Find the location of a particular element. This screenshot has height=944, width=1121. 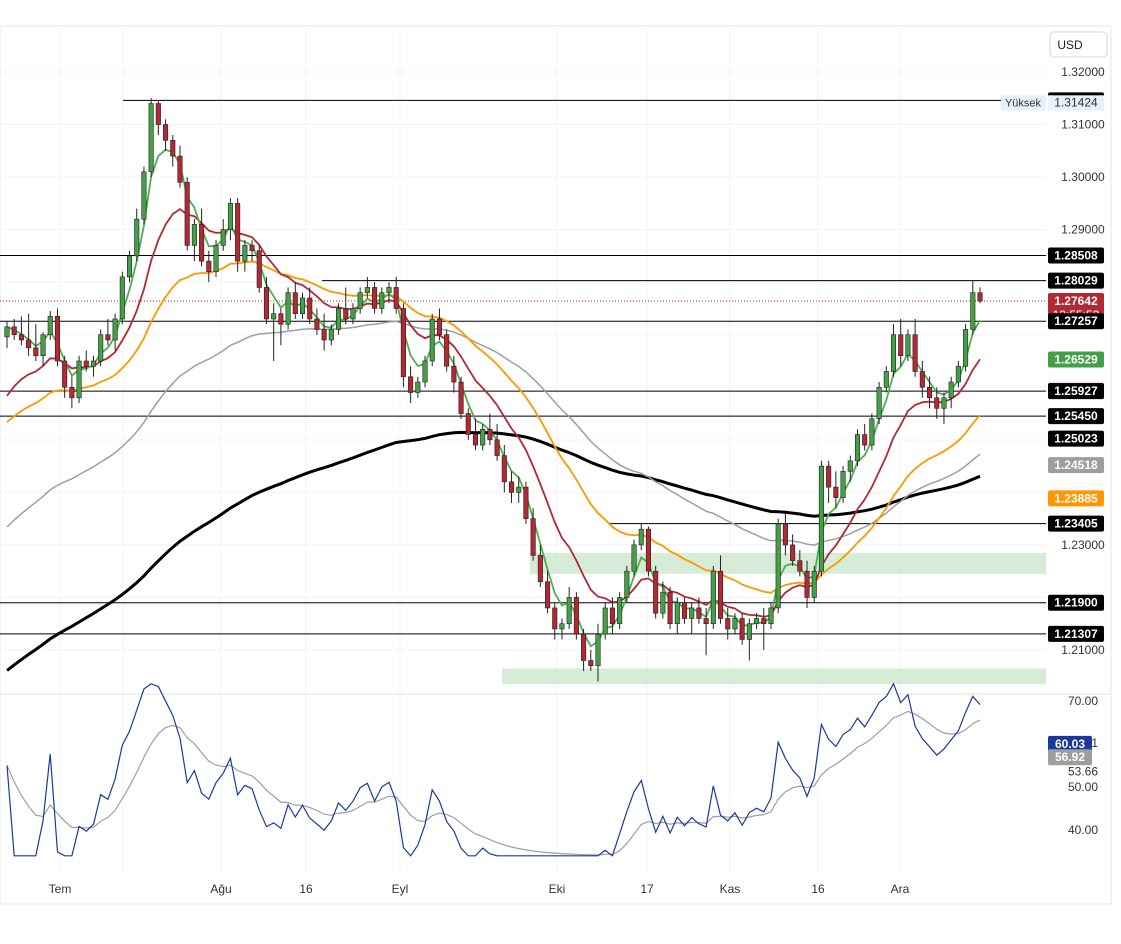

price-badge: 1.23885 is located at coordinates (1076, 498).